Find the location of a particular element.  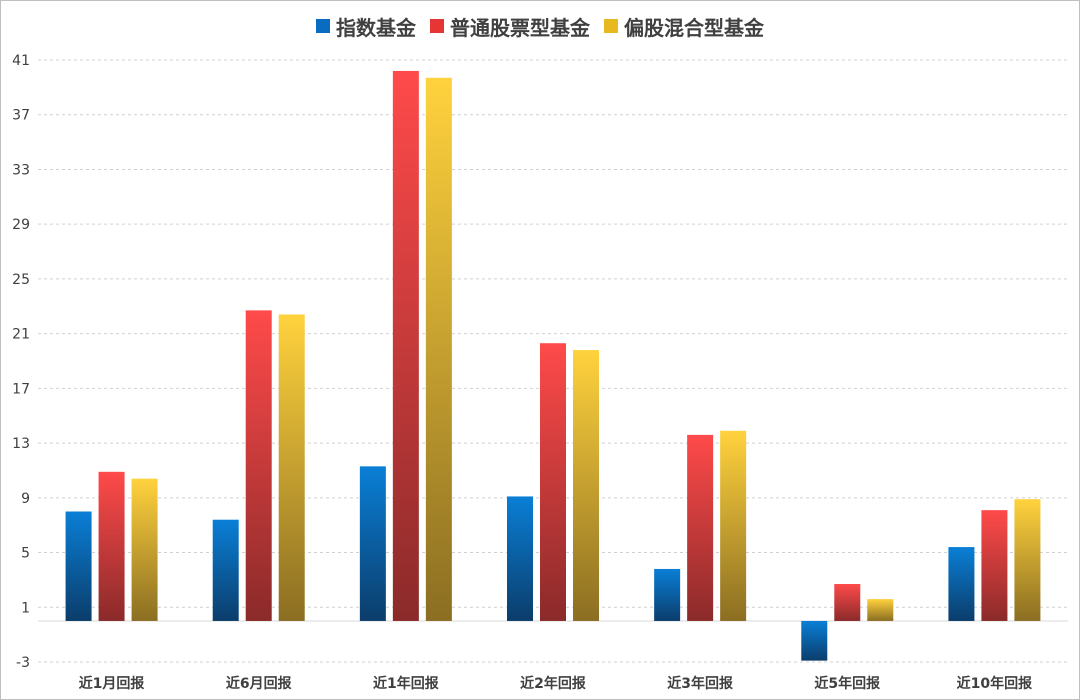

legend-item-stock-fund: 普通股票型基金 is located at coordinates (510, 26).